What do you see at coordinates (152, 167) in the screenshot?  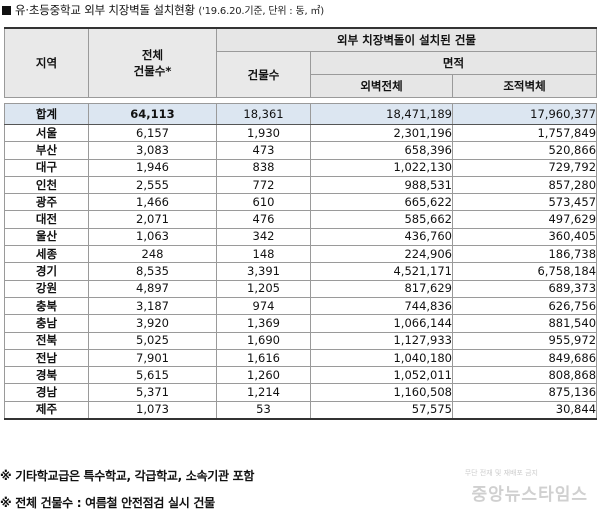 I see `row-total: 1,946` at bounding box center [152, 167].